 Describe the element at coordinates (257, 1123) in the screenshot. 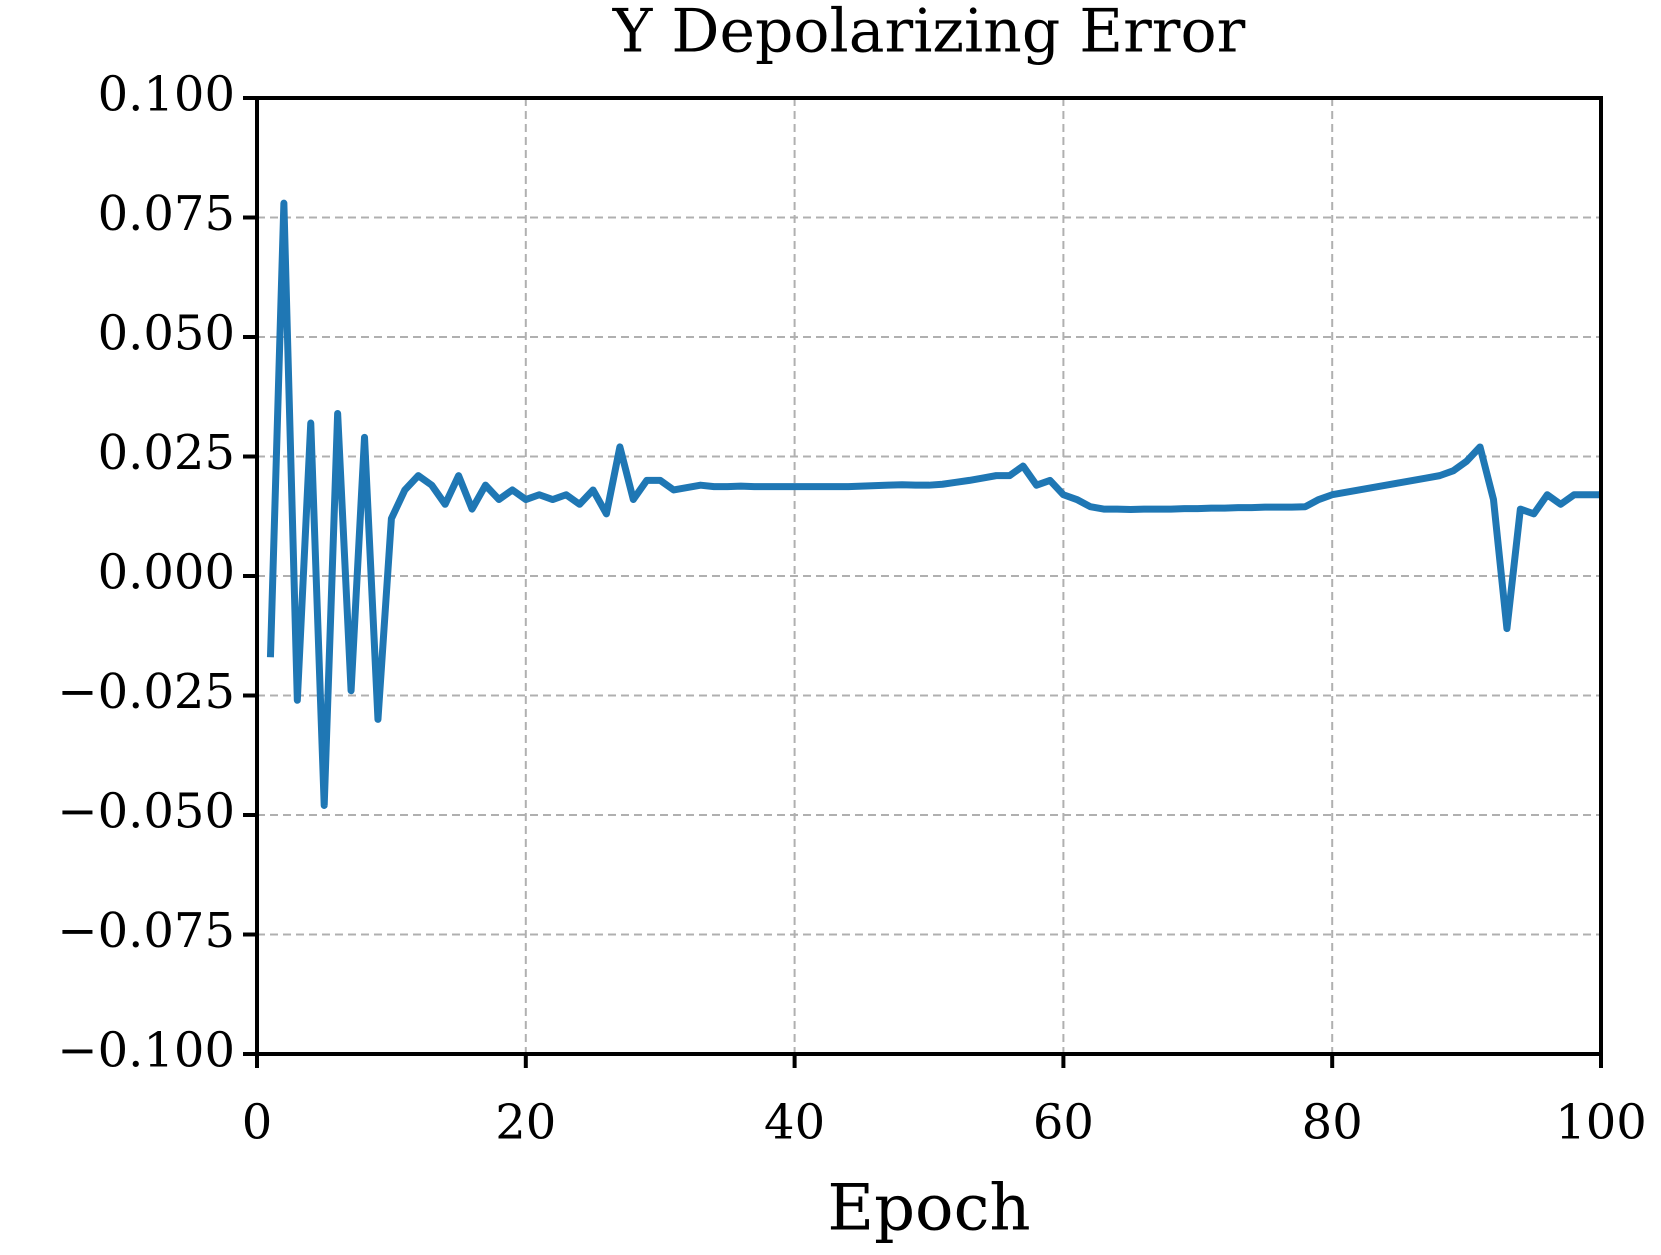

I see `x-tick-label: 0` at that location.